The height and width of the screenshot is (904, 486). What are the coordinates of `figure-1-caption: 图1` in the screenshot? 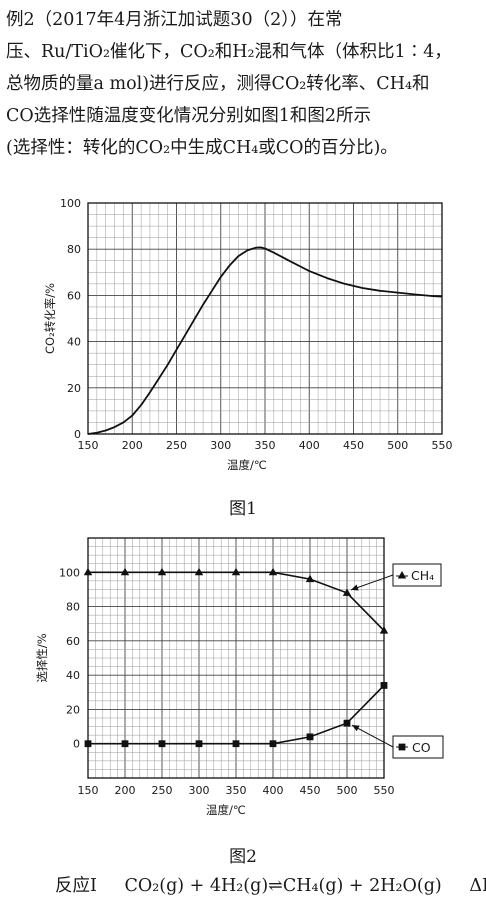 It's located at (243, 509).